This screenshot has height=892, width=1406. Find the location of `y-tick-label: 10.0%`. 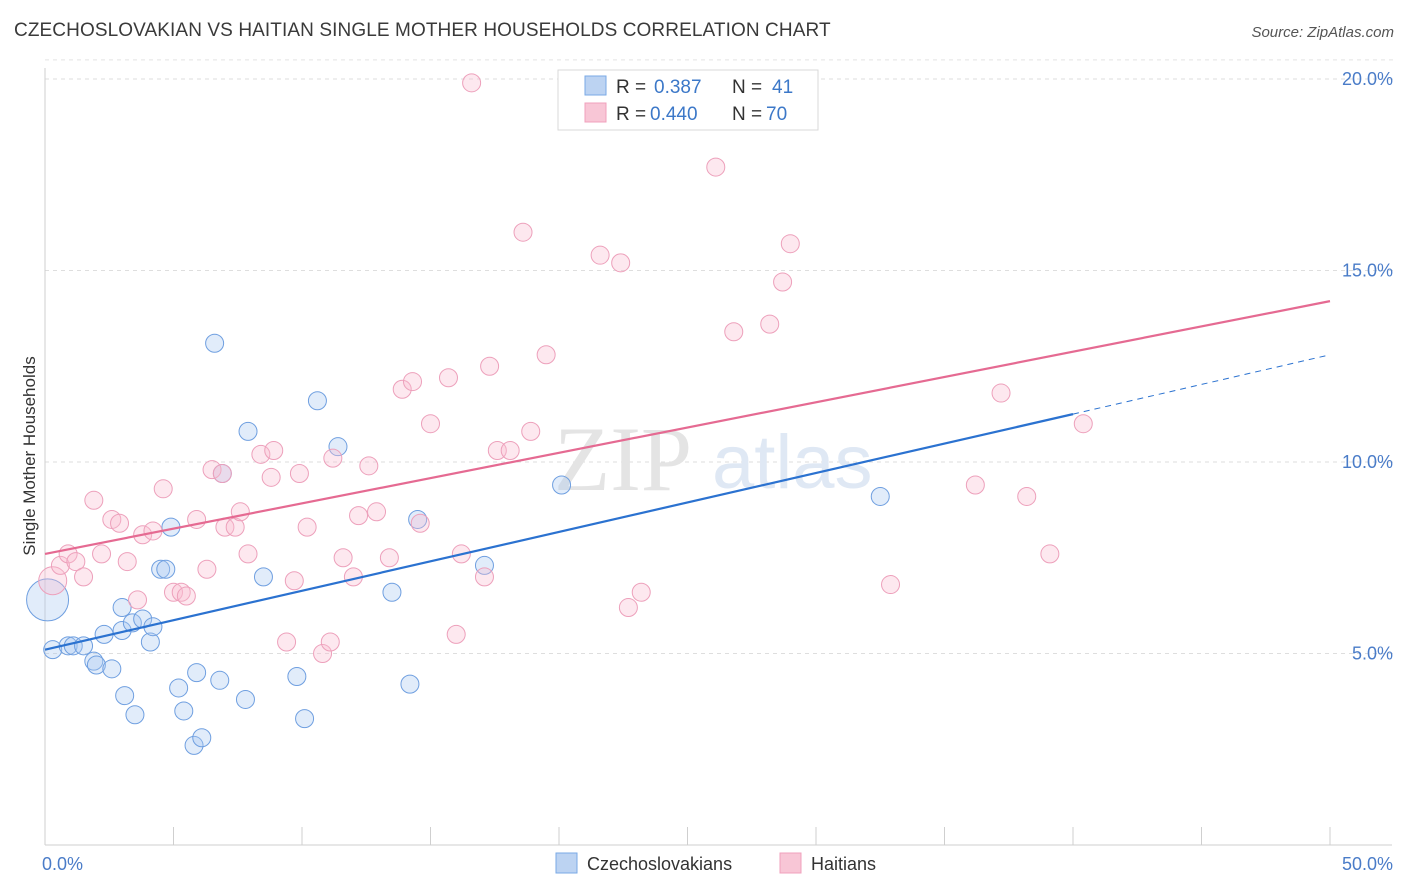

y-tick-label: 10.0% is located at coordinates (1367, 462).